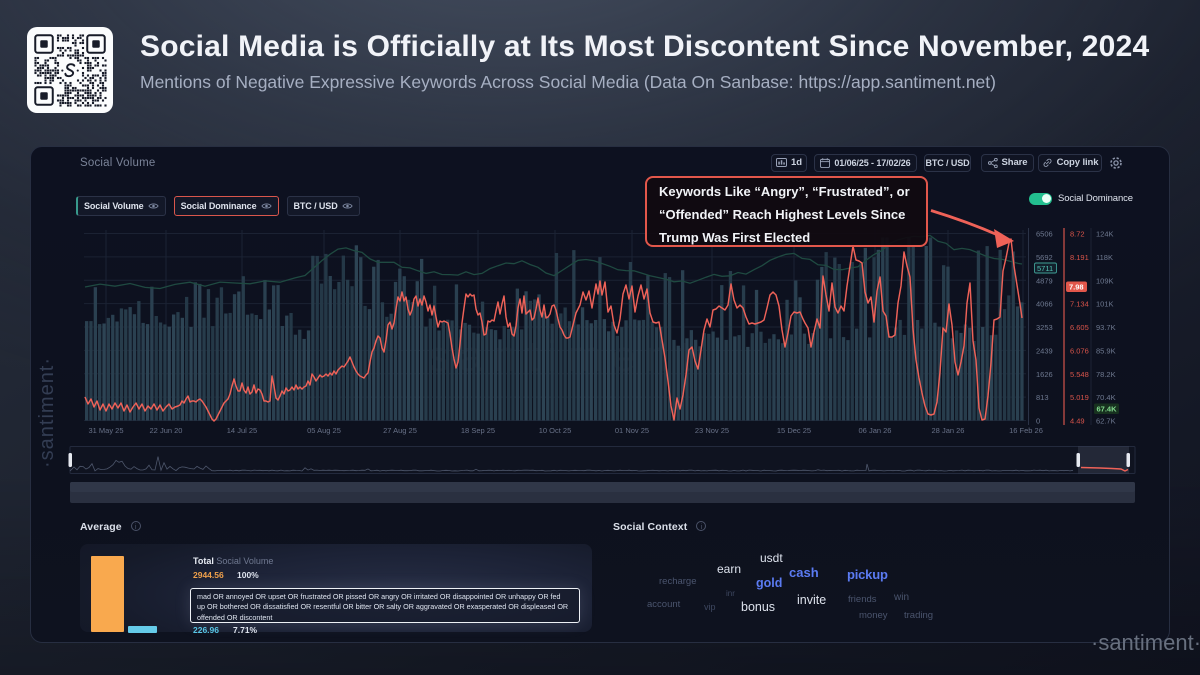  What do you see at coordinates (1077, 421) in the screenshot?
I see `svg-text: 4.49` at bounding box center [1077, 421].